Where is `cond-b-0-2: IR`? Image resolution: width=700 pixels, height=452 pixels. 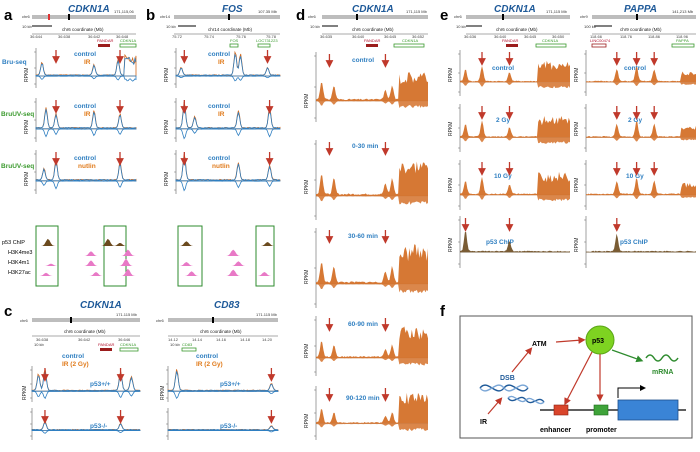 cond-b-0-2: IR is located at coordinates (221, 62).